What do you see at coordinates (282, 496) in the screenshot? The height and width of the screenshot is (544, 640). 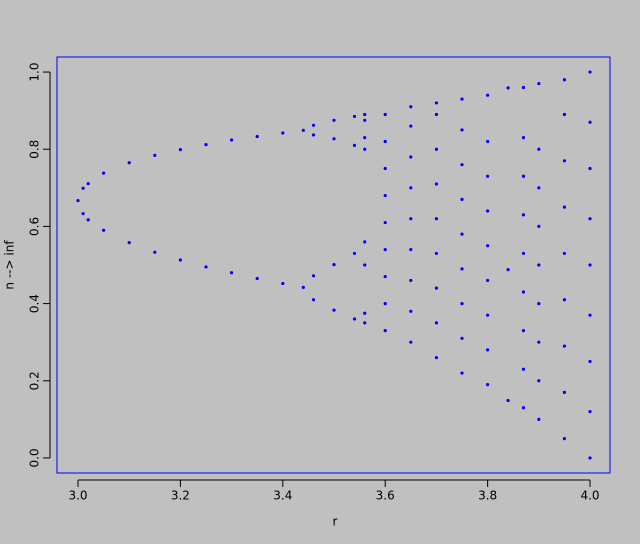 I see `x-tick-label: 3.4` at bounding box center [282, 496].